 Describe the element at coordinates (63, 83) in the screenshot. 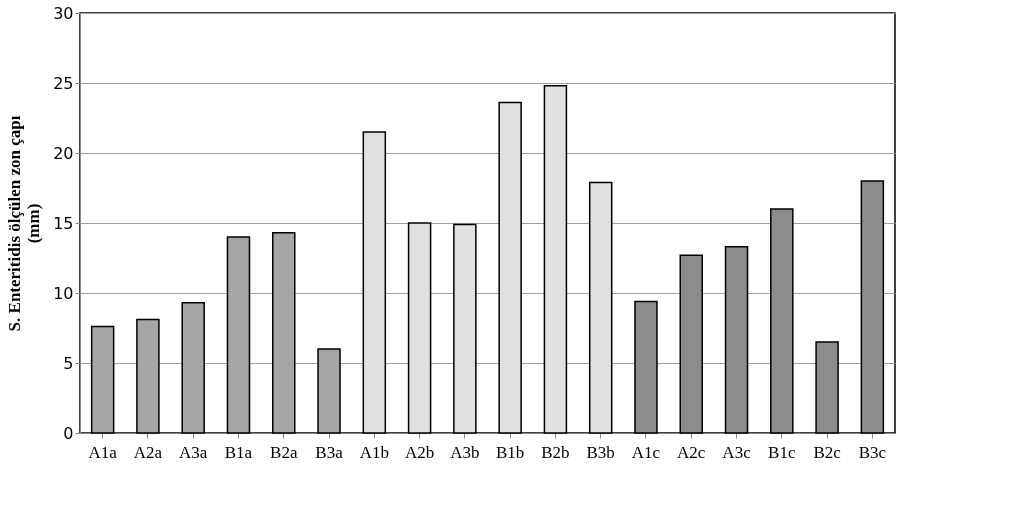

I see `y-tick-label: 25` at that location.